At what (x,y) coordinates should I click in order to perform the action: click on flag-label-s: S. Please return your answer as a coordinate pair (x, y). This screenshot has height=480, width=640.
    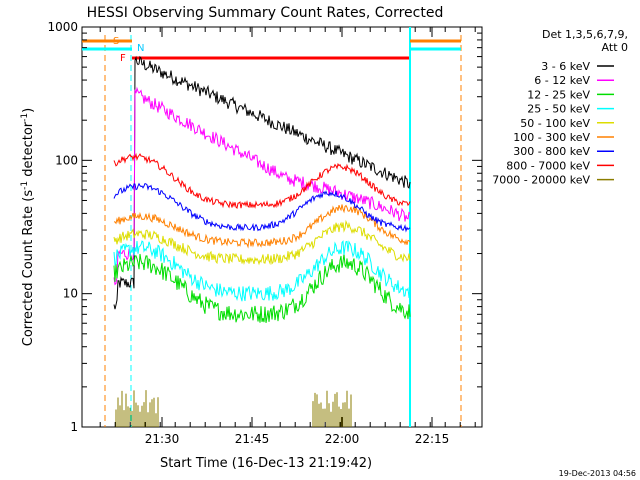
    Looking at the image, I should click on (116, 41).